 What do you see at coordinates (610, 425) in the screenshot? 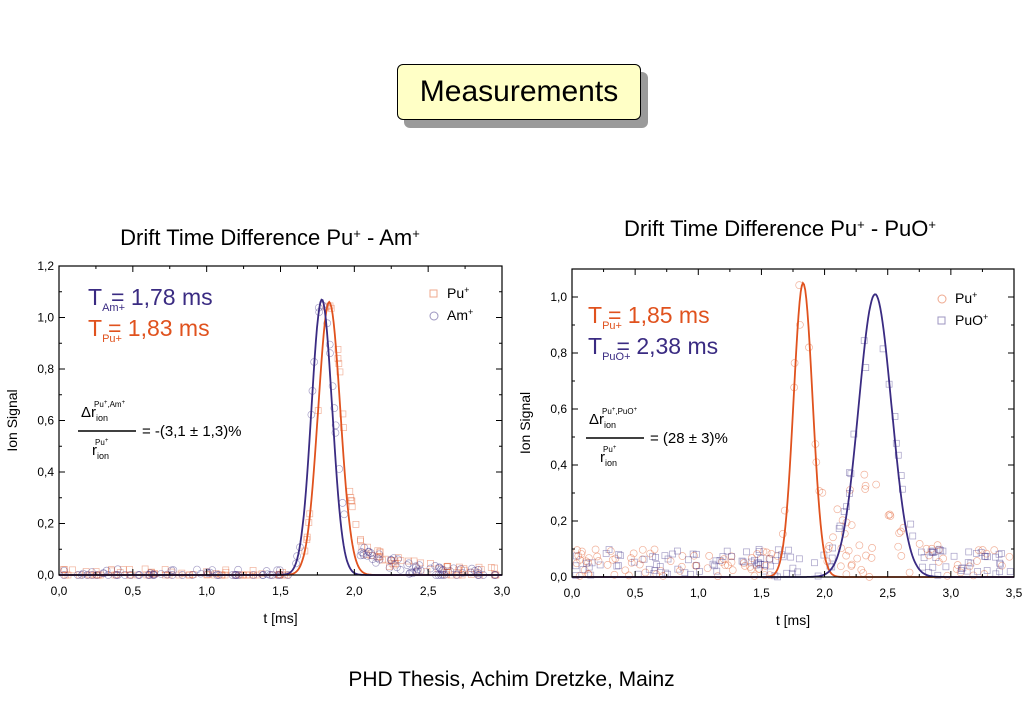
I see `formula-num-sub: ion` at bounding box center [610, 425].